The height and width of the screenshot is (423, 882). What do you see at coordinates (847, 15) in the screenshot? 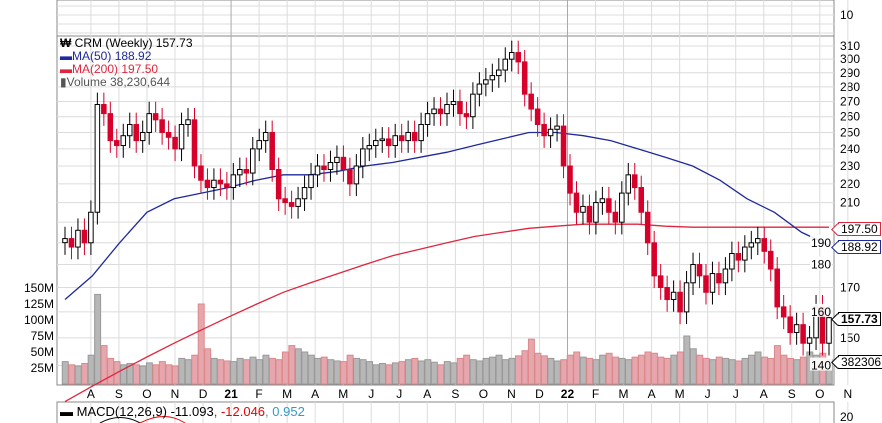
I see `upper-panel-tick: 10` at bounding box center [847, 15].